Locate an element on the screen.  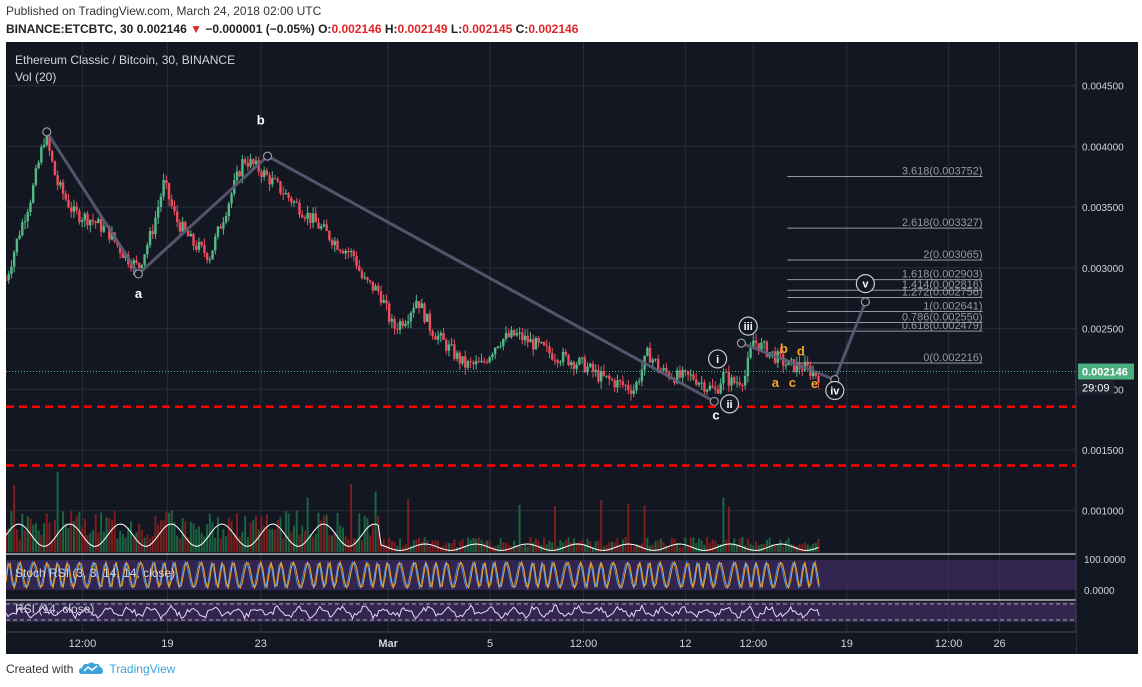
circle-label: iii is located at coordinates (748, 327).